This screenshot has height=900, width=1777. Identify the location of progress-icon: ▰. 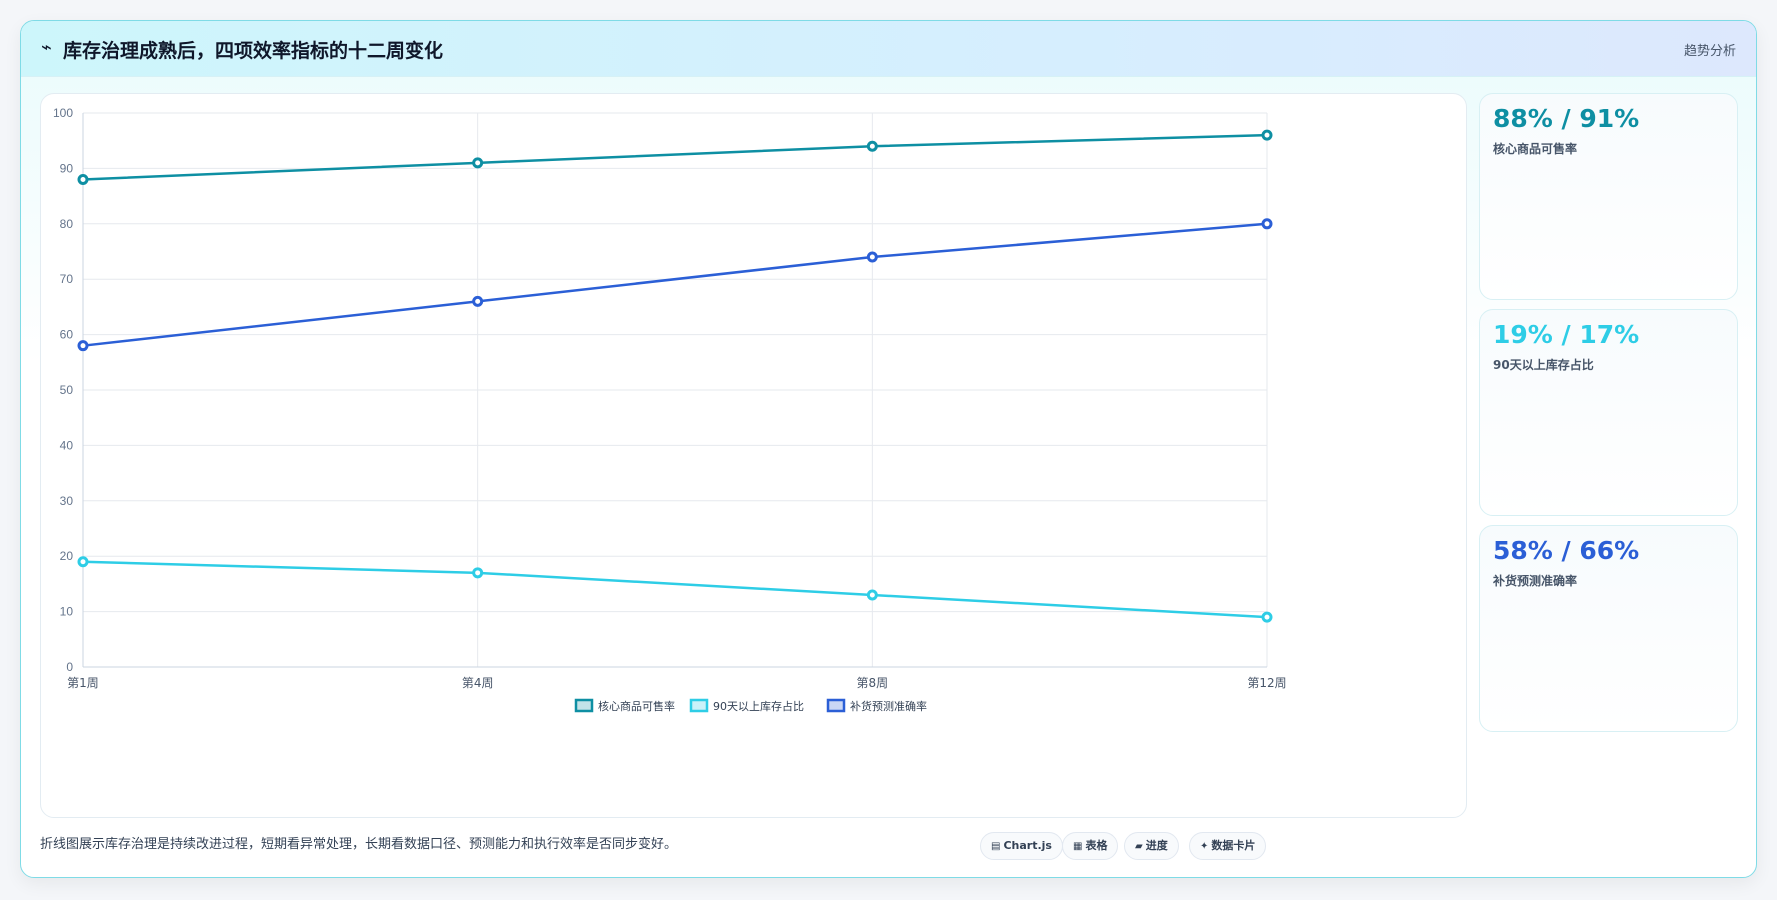
(1139, 846).